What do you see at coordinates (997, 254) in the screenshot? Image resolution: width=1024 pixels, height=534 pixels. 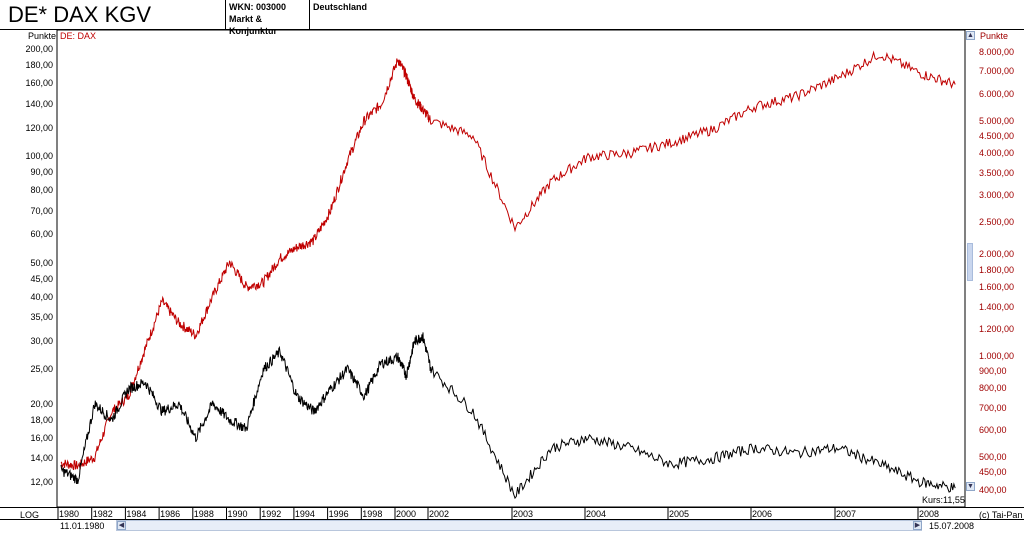 I see `right-tick-label: 2.000,00` at bounding box center [997, 254].